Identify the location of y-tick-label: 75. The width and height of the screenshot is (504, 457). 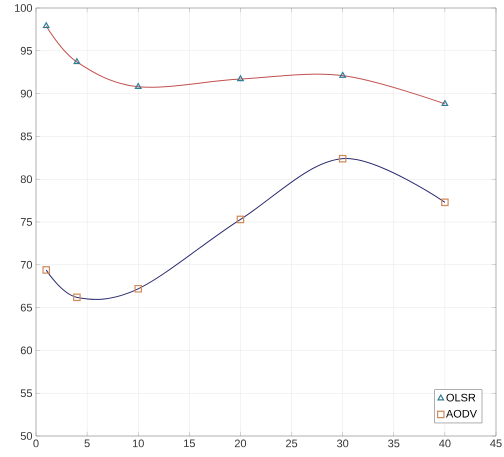
(26, 222).